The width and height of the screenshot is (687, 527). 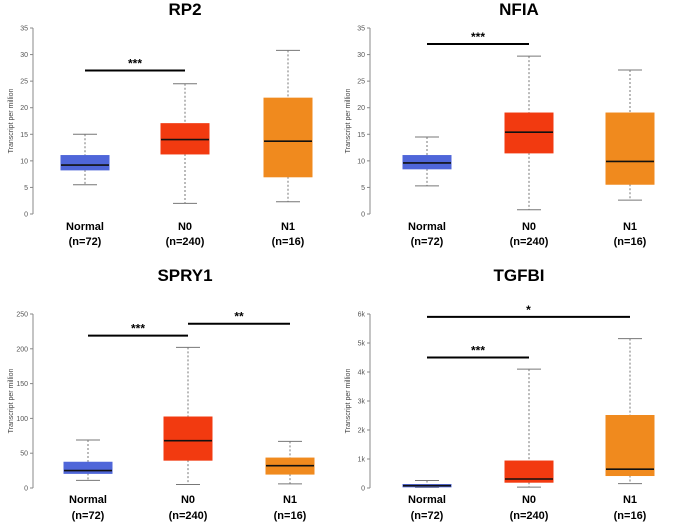 What do you see at coordinates (239, 317) in the screenshot?
I see `significance-label: **` at bounding box center [239, 317].